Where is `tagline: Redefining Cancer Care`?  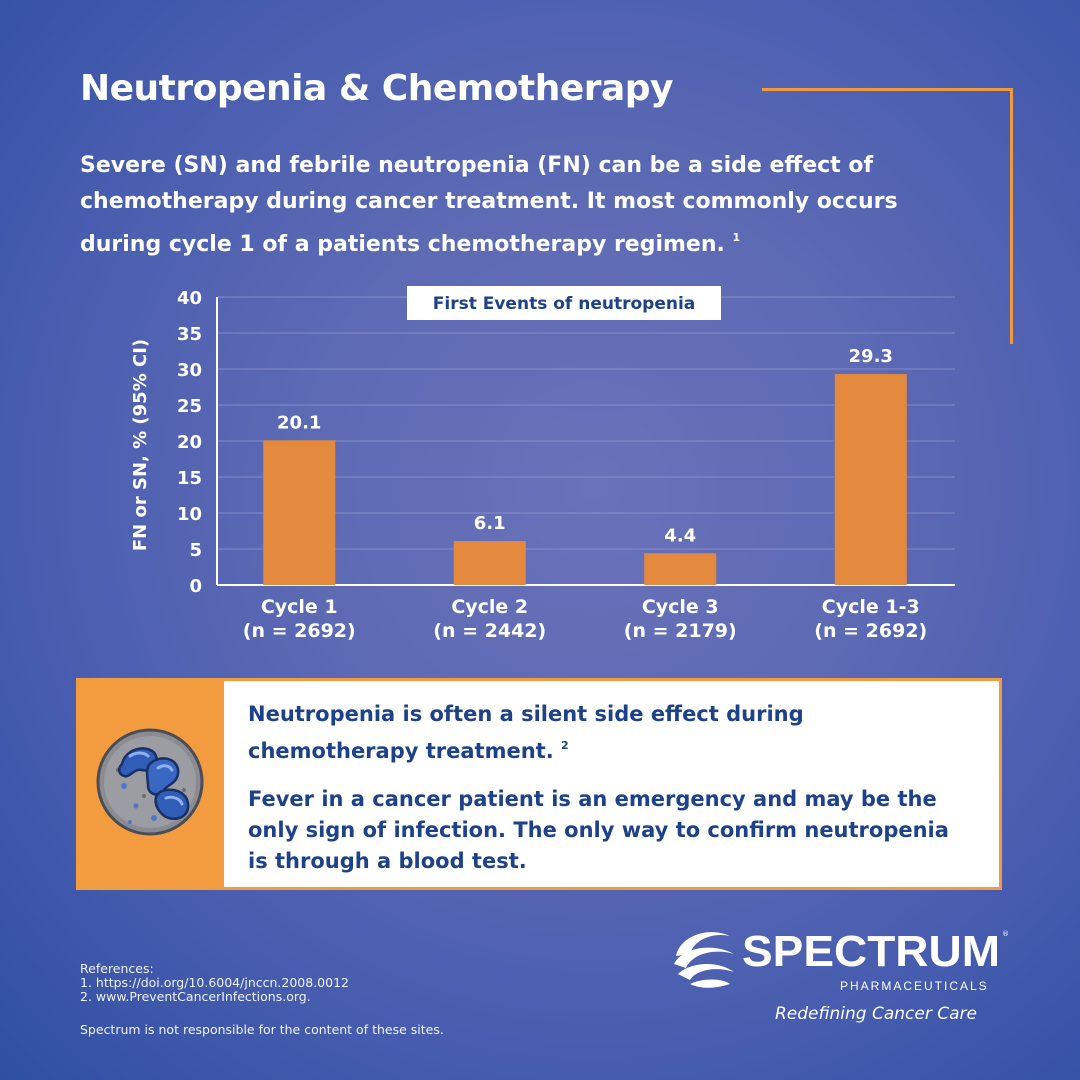
tagline: Redefining Cancer Care is located at coordinates (876, 1014).